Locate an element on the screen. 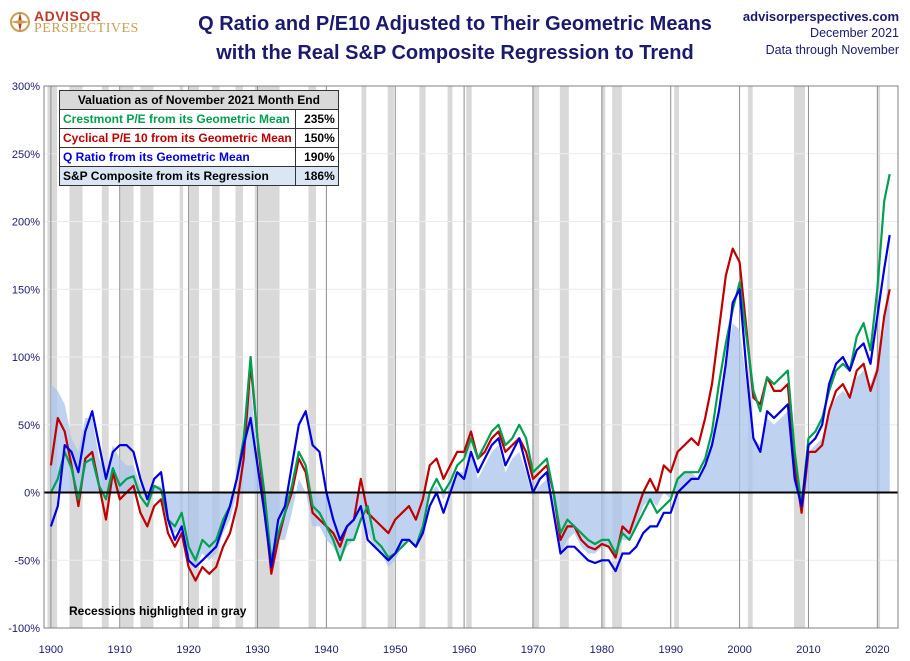 This screenshot has width=910, height=661. legend-sp-label: S&P Composite from its Regression is located at coordinates (177, 176).